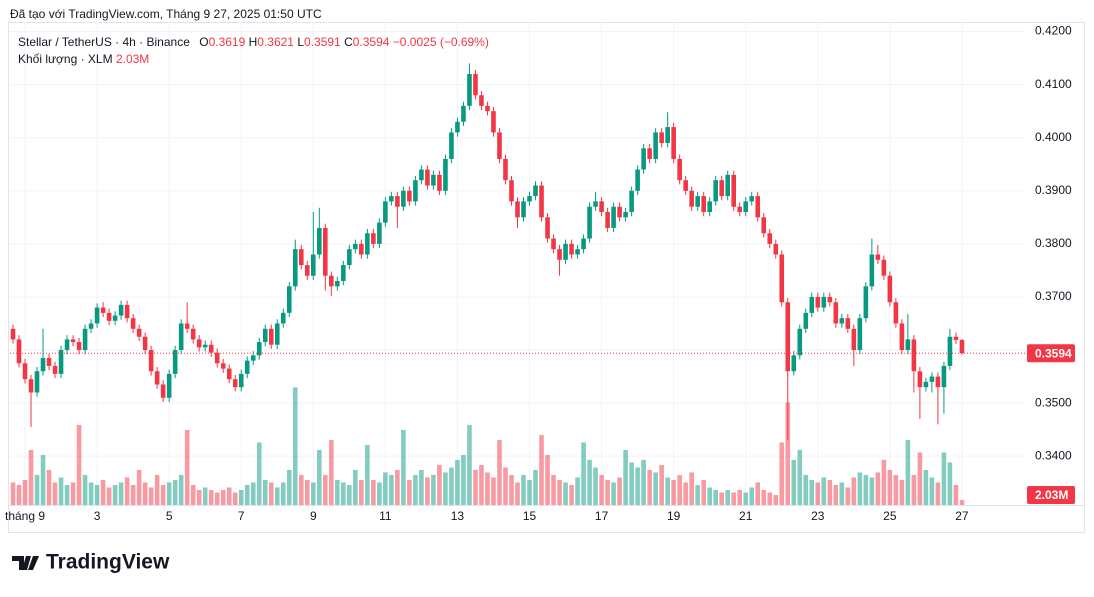 This screenshot has width=1094, height=597. I want to click on x-tick-label: 27, so click(962, 516).